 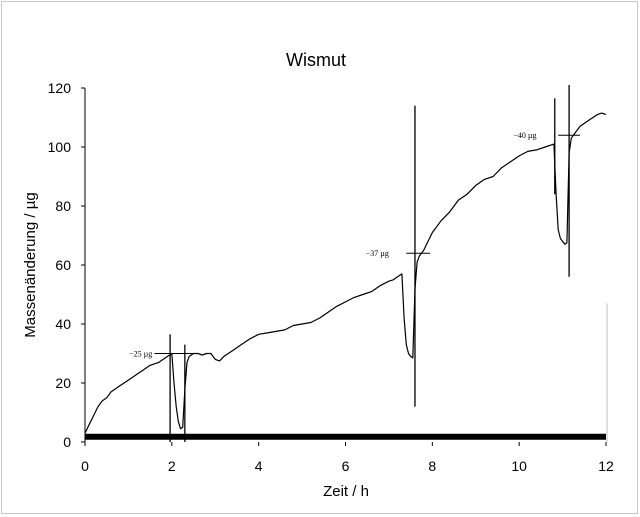 What do you see at coordinates (60, 147) in the screenshot?
I see `y-tick-label: 100` at bounding box center [60, 147].